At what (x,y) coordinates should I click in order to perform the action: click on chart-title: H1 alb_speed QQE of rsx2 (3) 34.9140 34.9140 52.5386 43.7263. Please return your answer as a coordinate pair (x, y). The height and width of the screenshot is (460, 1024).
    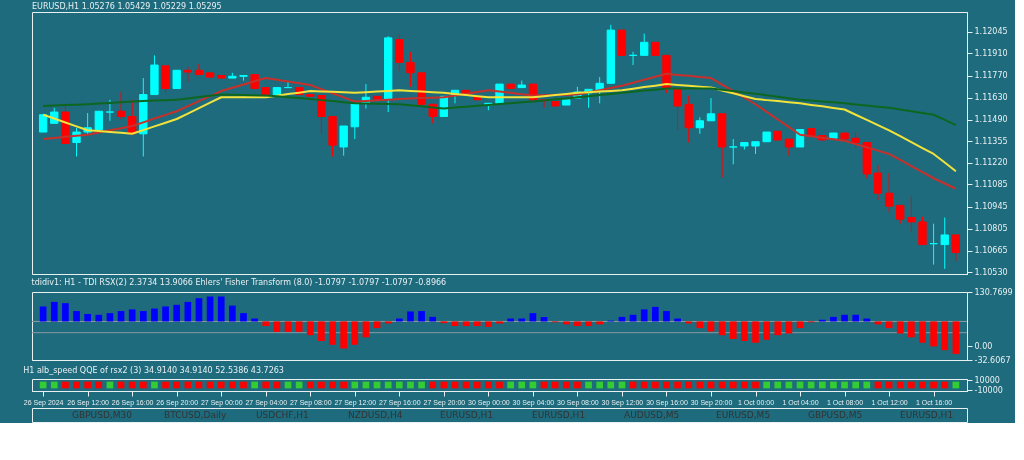
    Looking at the image, I should click on (153, 370).